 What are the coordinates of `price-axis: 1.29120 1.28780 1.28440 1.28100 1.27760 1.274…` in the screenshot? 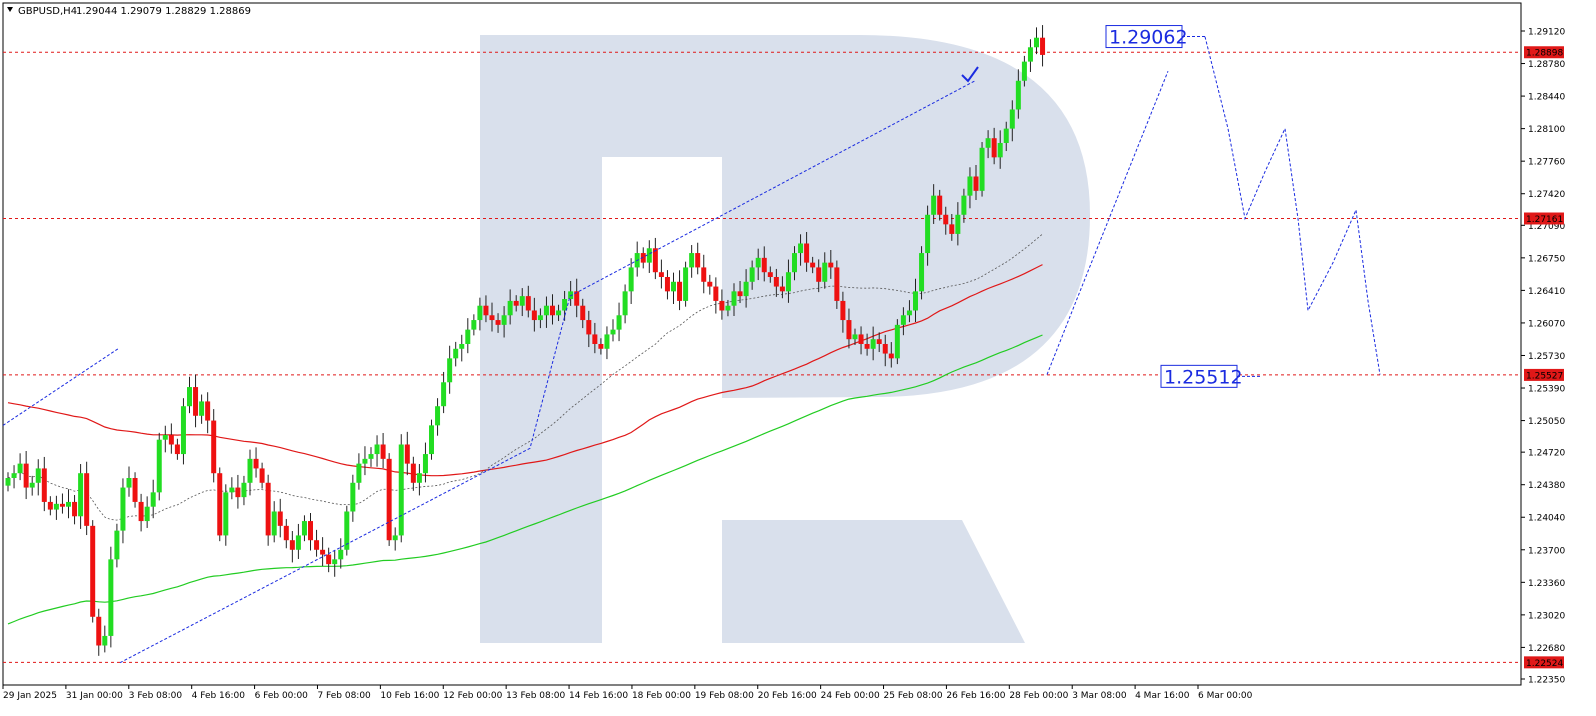 It's located at (1543, 357).